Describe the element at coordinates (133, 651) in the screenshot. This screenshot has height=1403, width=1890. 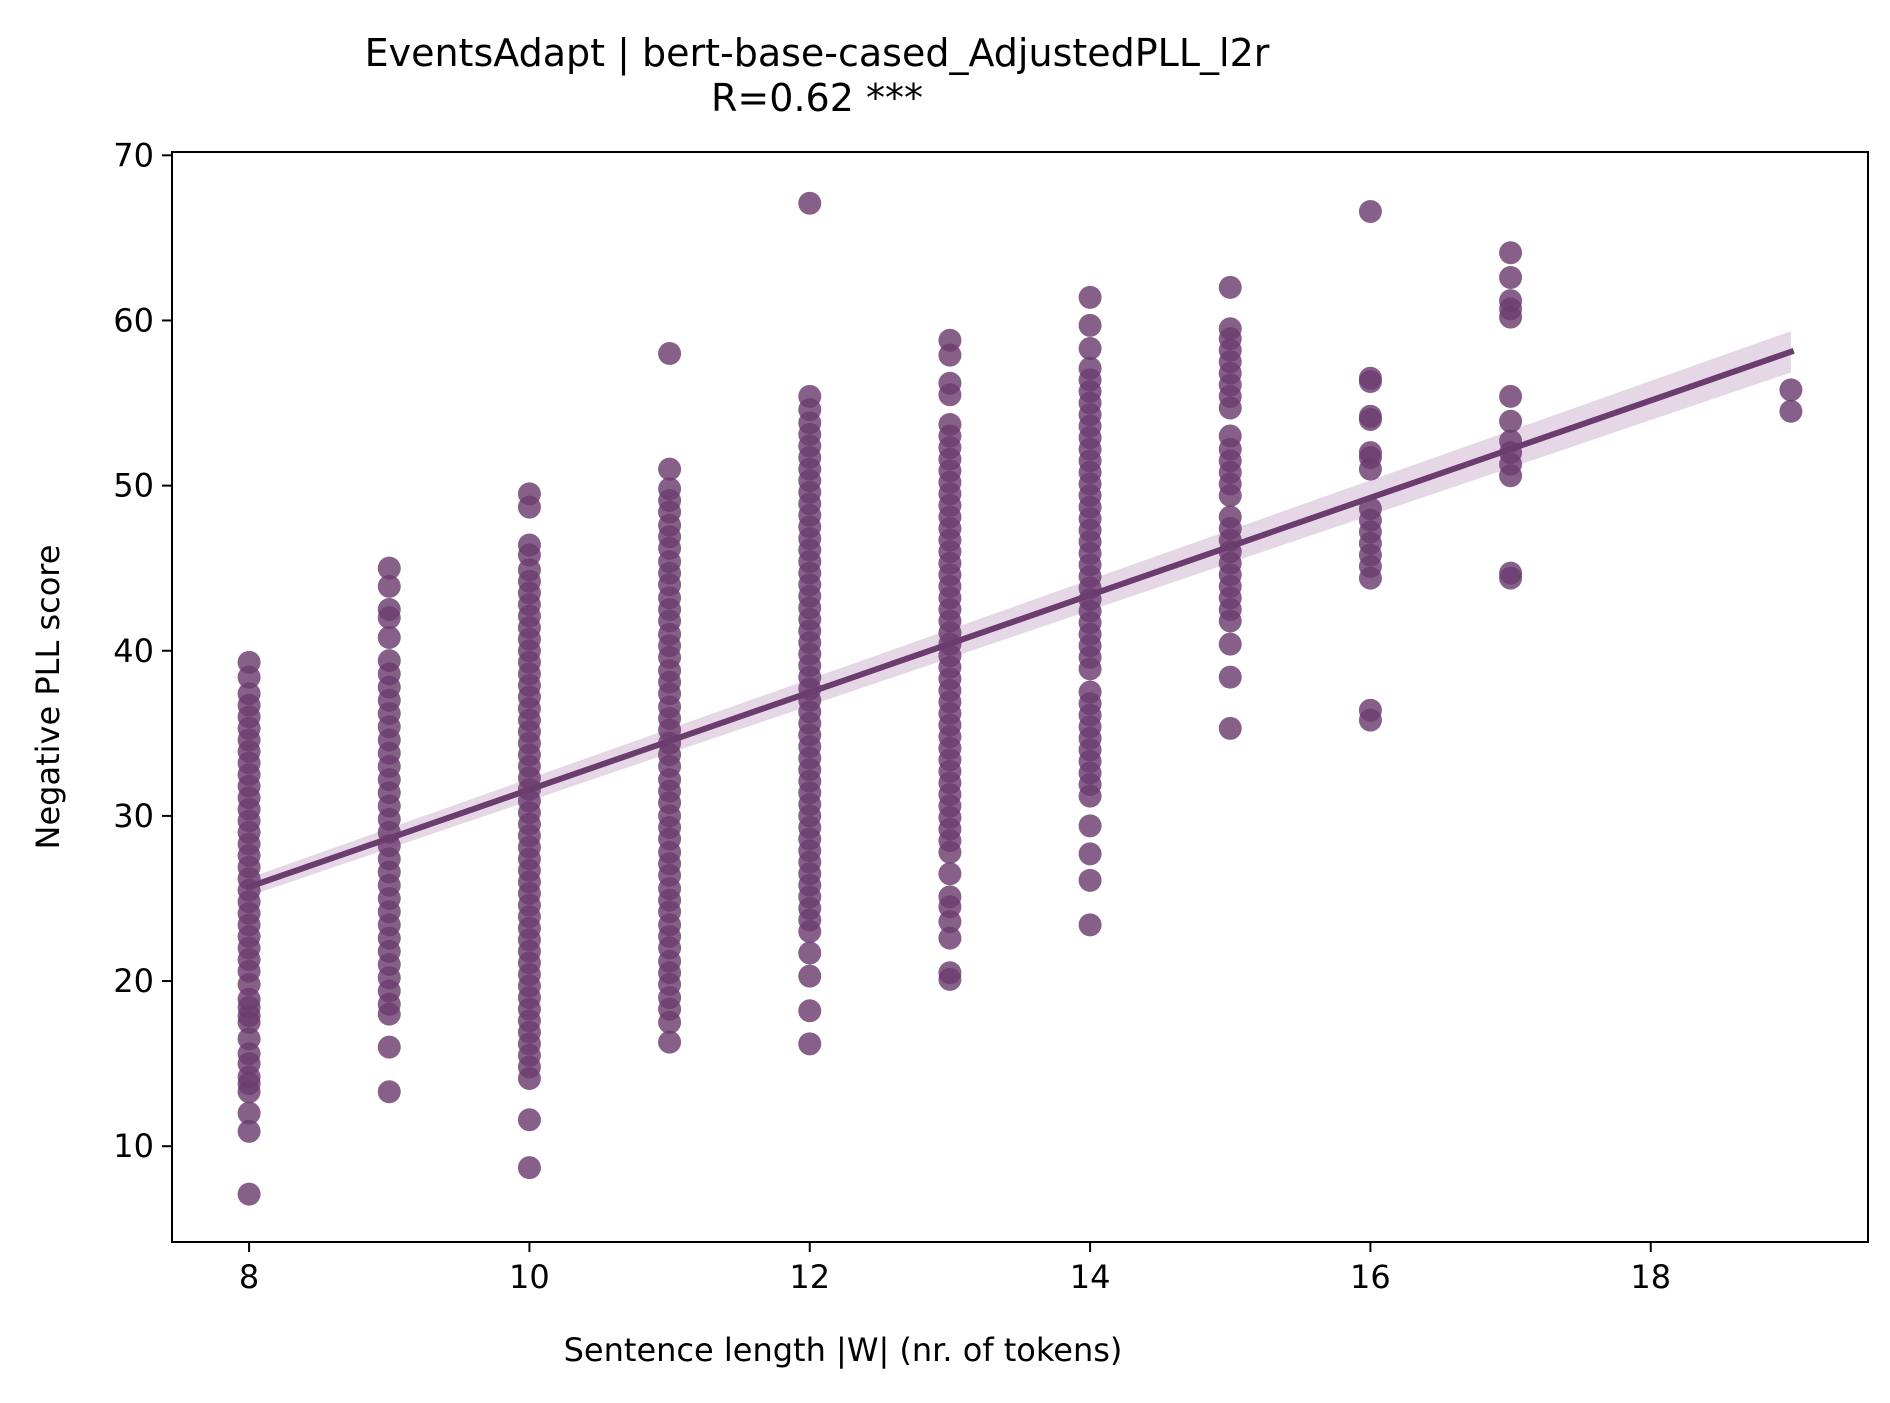
I see `y-tick-label: 40` at that location.